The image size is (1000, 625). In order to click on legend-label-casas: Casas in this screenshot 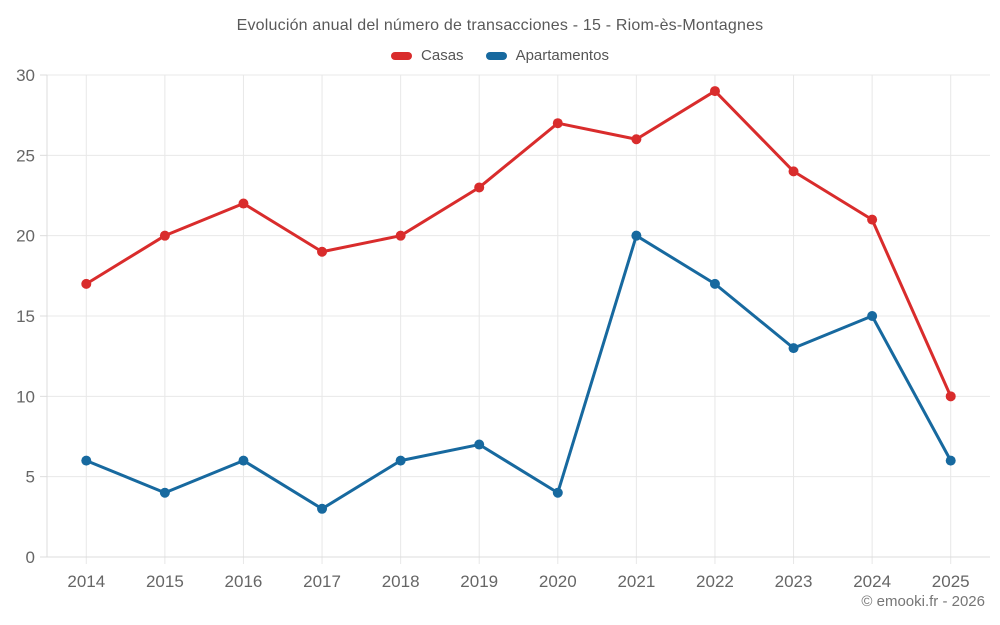, I will do `click(442, 55)`.